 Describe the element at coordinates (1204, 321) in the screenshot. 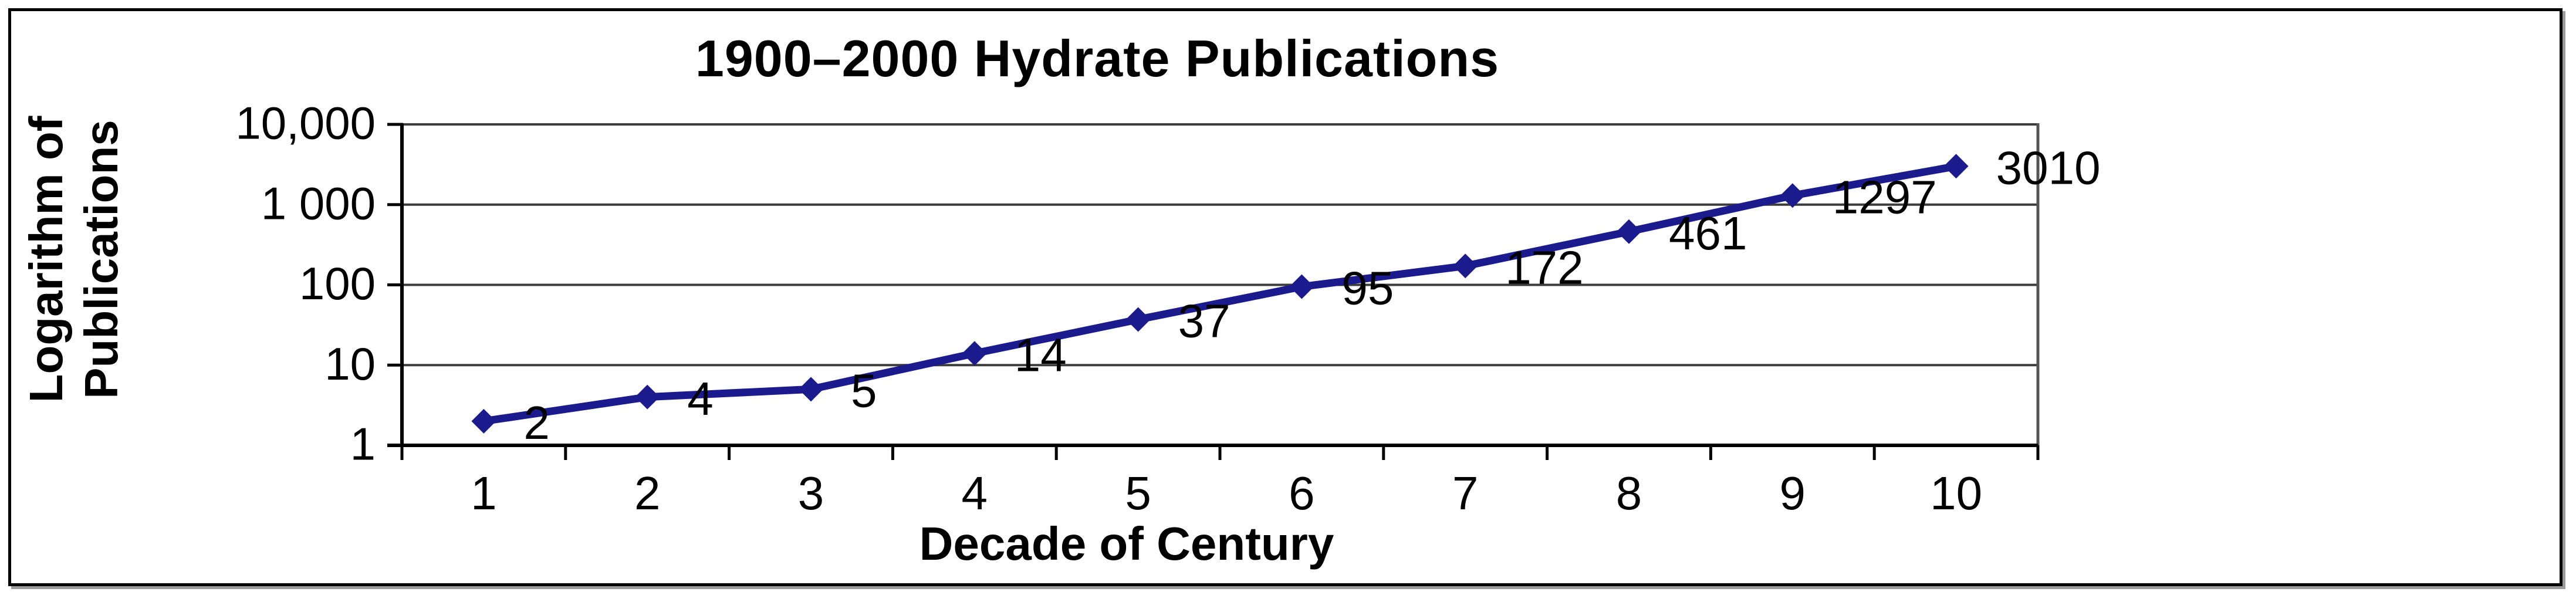

I see `data-point-label: 37` at that location.